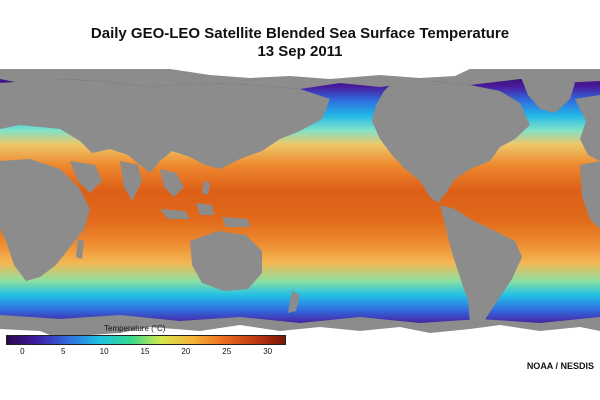 The height and width of the screenshot is (400, 600). What do you see at coordinates (451, 142) in the screenshot?
I see `north-america` at bounding box center [451, 142].